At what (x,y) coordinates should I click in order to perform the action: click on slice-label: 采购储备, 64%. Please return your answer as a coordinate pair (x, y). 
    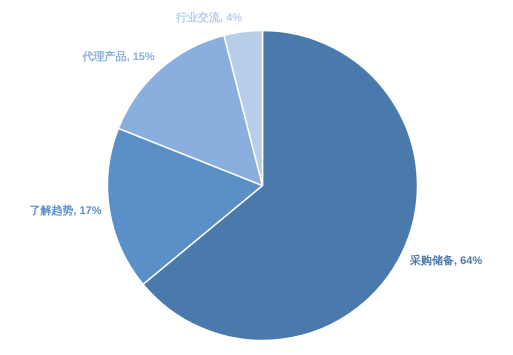
    Looking at the image, I should click on (445, 260).